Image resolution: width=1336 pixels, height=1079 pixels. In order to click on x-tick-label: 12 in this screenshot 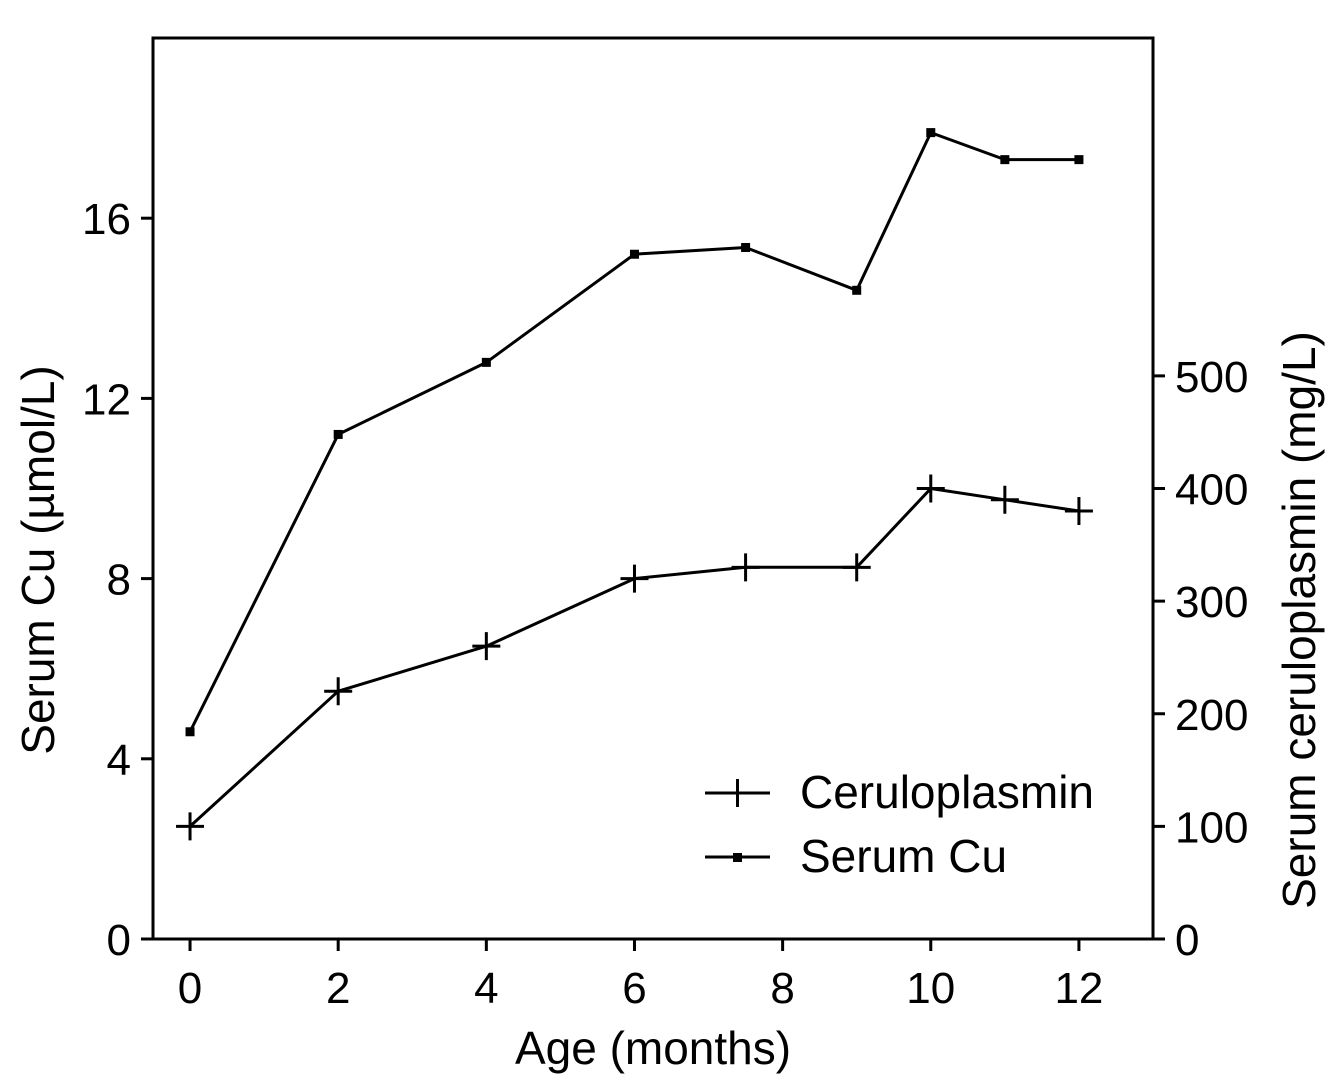, I will do `click(1078, 988)`.